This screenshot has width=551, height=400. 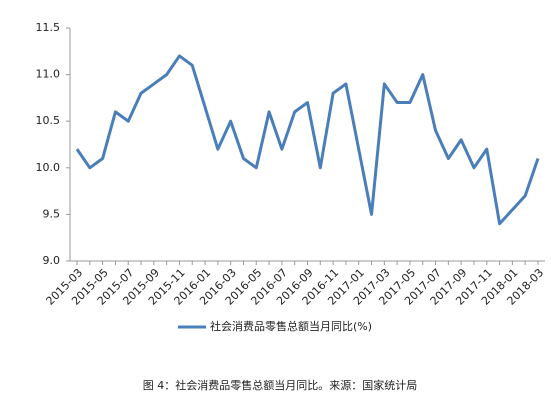 I want to click on y-tick-label: 10.5, so click(x=48, y=120).